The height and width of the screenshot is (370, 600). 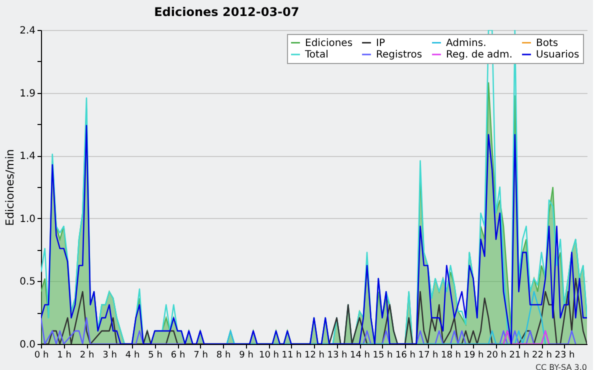 What do you see at coordinates (451, 355) in the screenshot?
I see `x-tick-label: 18 h` at bounding box center [451, 355].